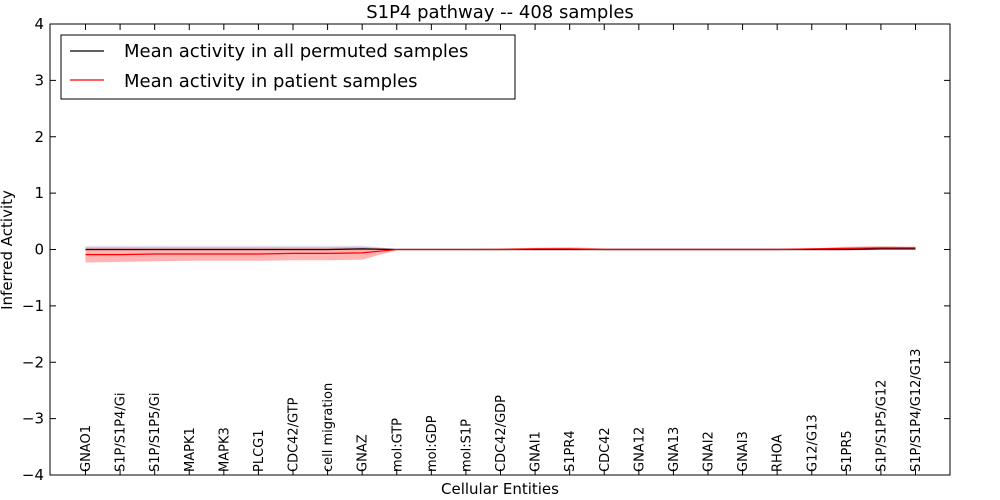 The width and height of the screenshot is (1000, 500). Describe the element at coordinates (39, 137) in the screenshot. I see `y-tick-label: 2` at that location.